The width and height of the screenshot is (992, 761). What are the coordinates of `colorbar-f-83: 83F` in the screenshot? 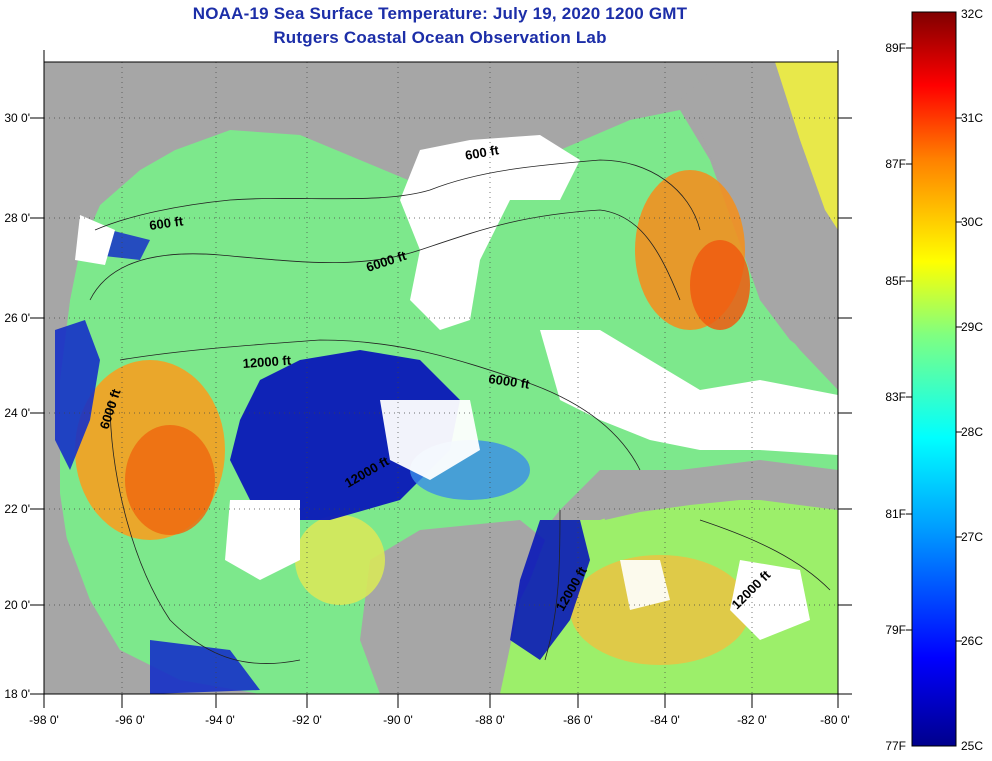 It's located at (895, 397).